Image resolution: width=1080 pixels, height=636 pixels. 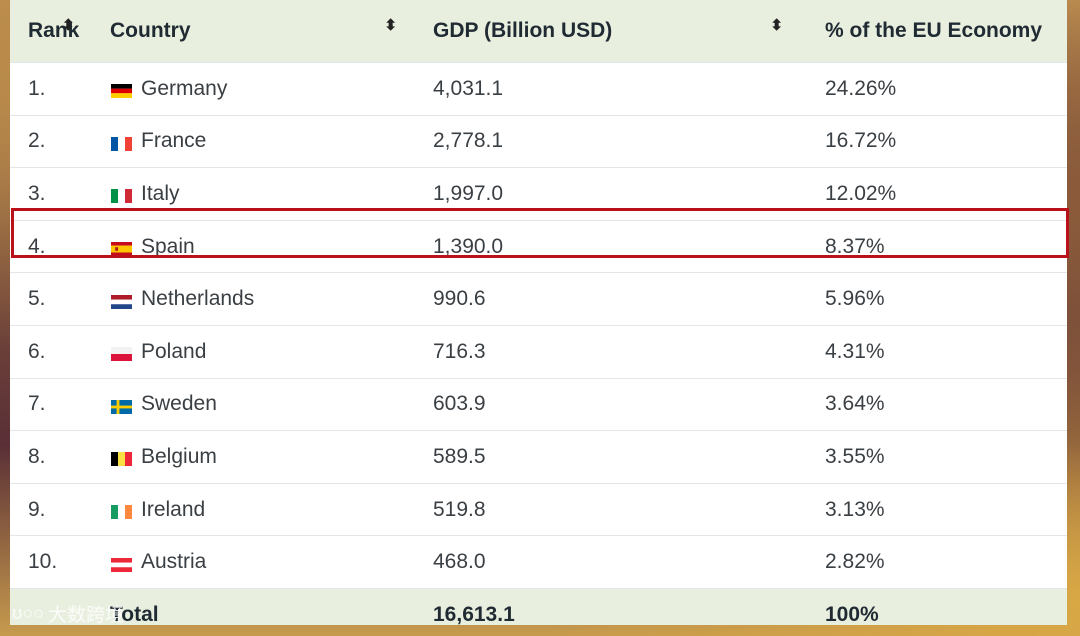 What do you see at coordinates (85, 615) in the screenshot?
I see `watermark-text: 大数跨境` at bounding box center [85, 615].